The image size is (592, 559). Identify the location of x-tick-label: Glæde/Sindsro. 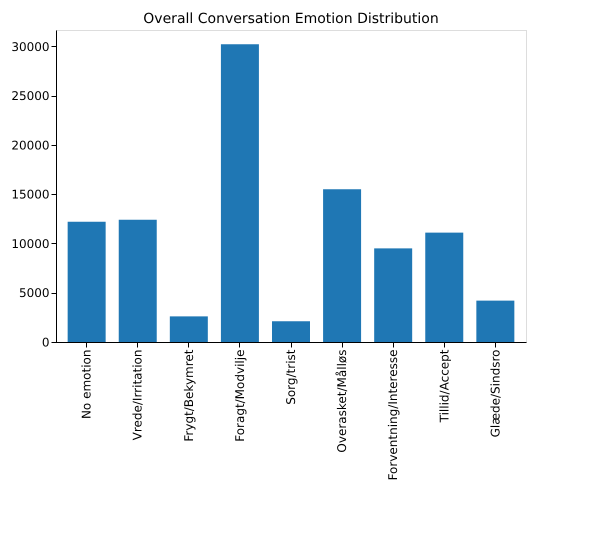
(495, 394).